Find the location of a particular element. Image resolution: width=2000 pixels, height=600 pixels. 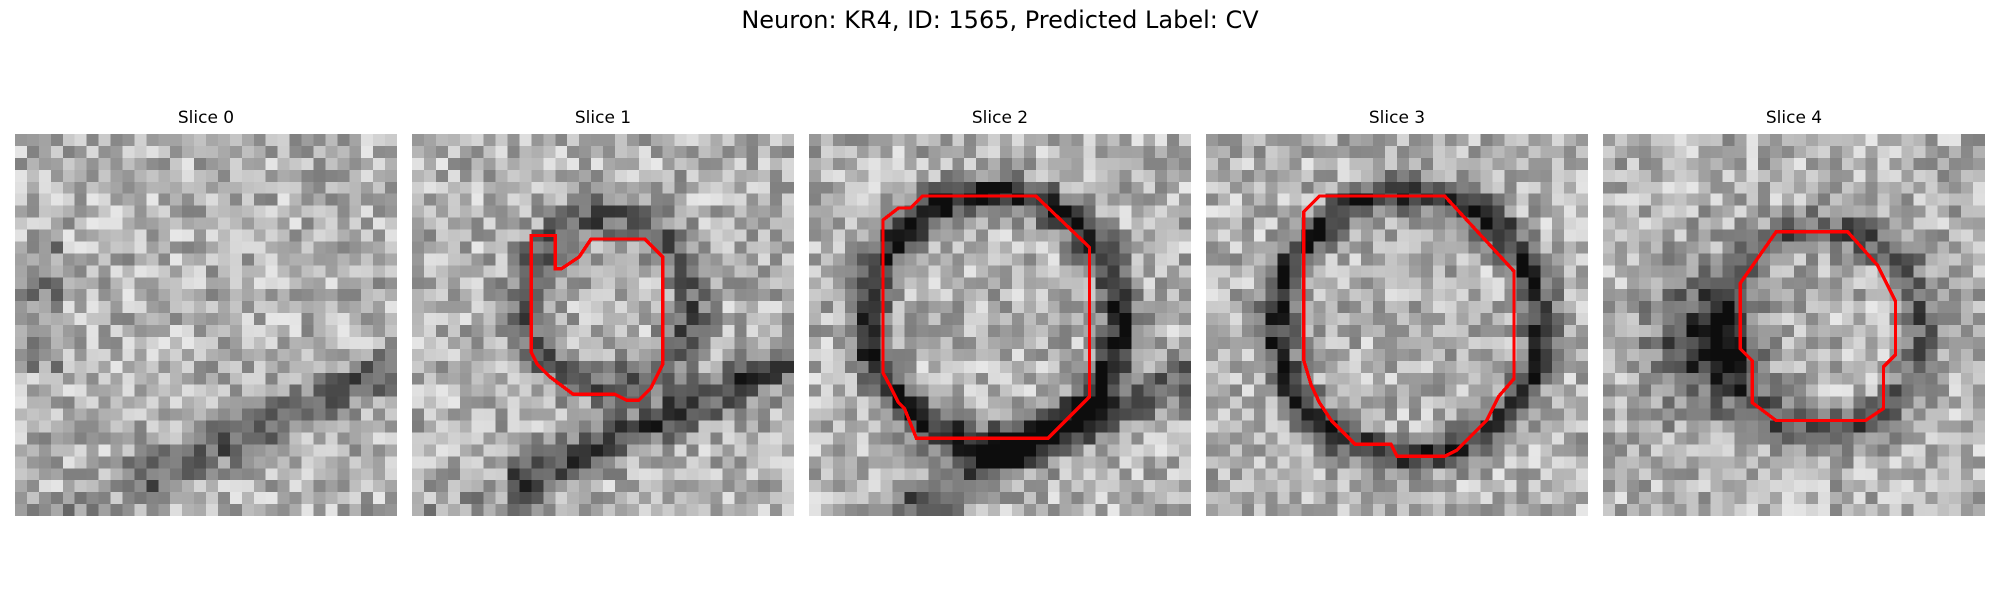

slice-title-2: Slice 2 is located at coordinates (1000, 118).